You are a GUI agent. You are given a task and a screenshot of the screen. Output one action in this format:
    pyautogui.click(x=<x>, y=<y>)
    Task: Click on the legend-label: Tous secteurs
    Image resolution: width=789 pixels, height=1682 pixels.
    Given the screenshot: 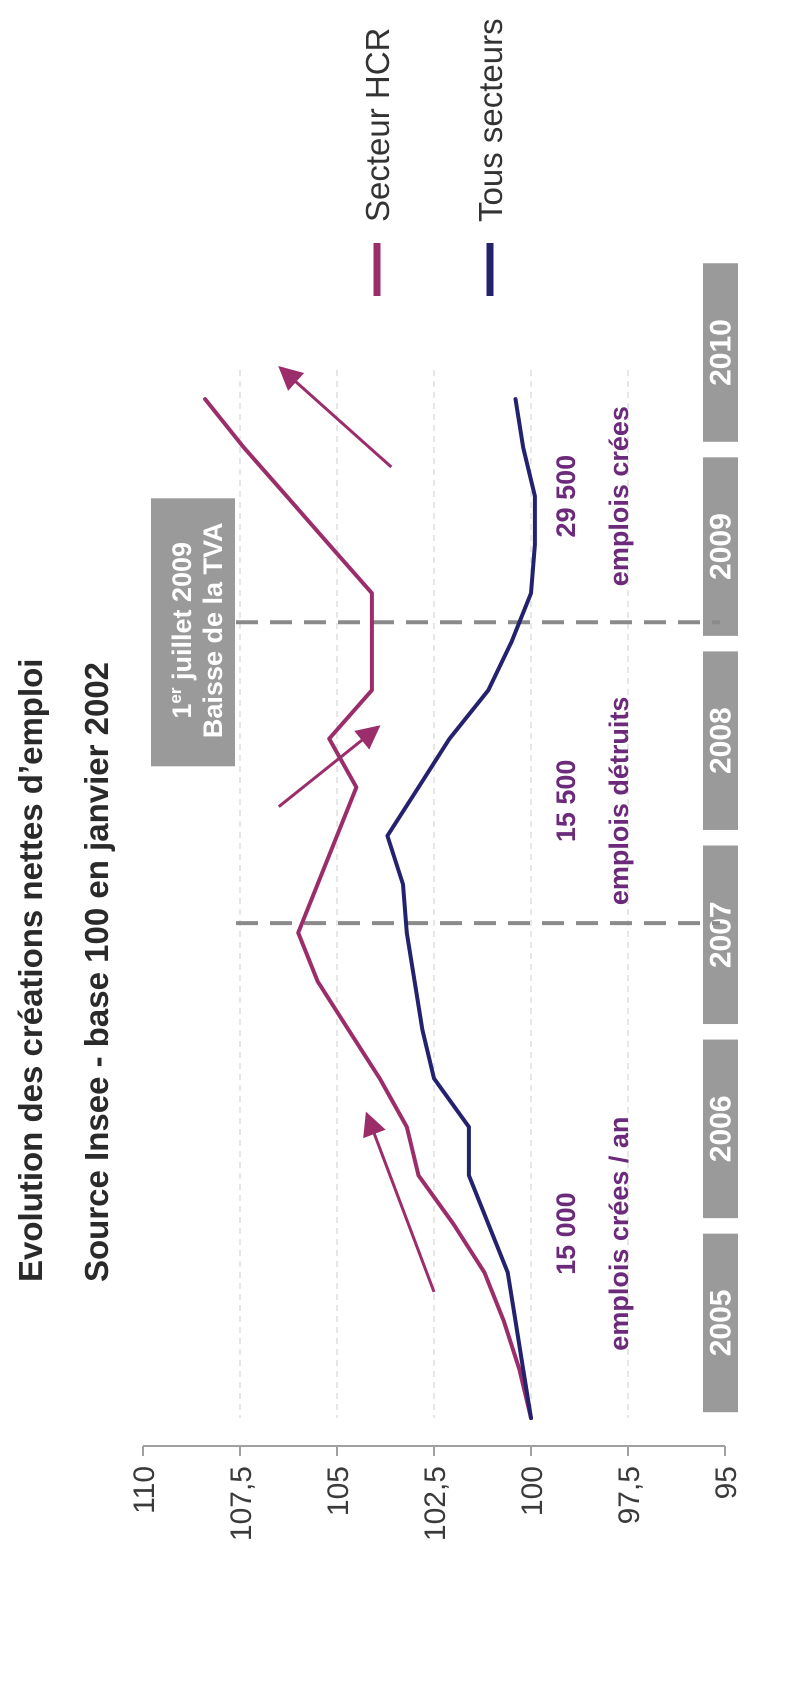 What is the action you would take?
    pyautogui.click(x=490, y=120)
    